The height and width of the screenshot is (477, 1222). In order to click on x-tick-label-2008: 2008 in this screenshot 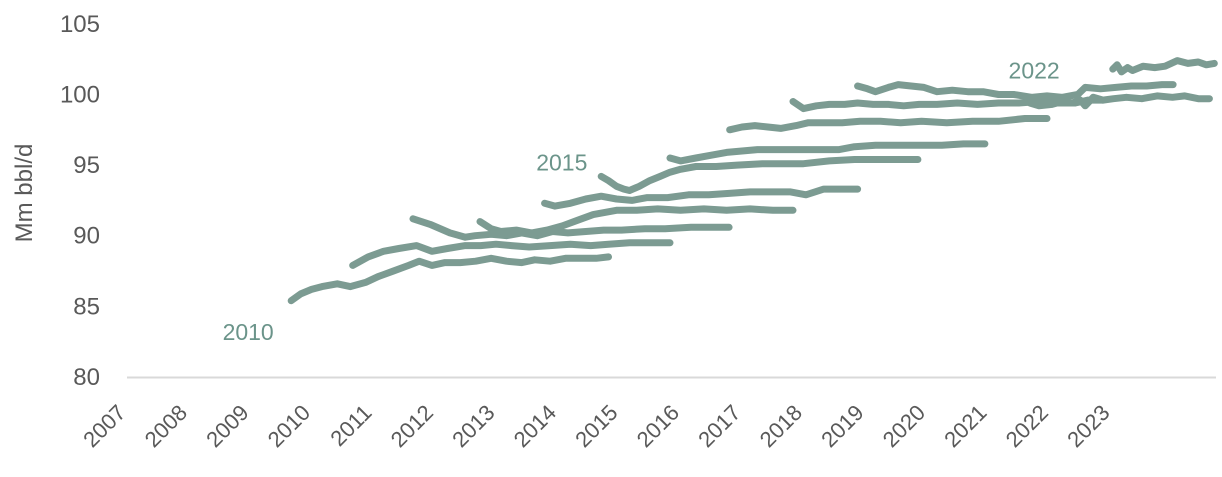, I will do `click(166, 426)`.